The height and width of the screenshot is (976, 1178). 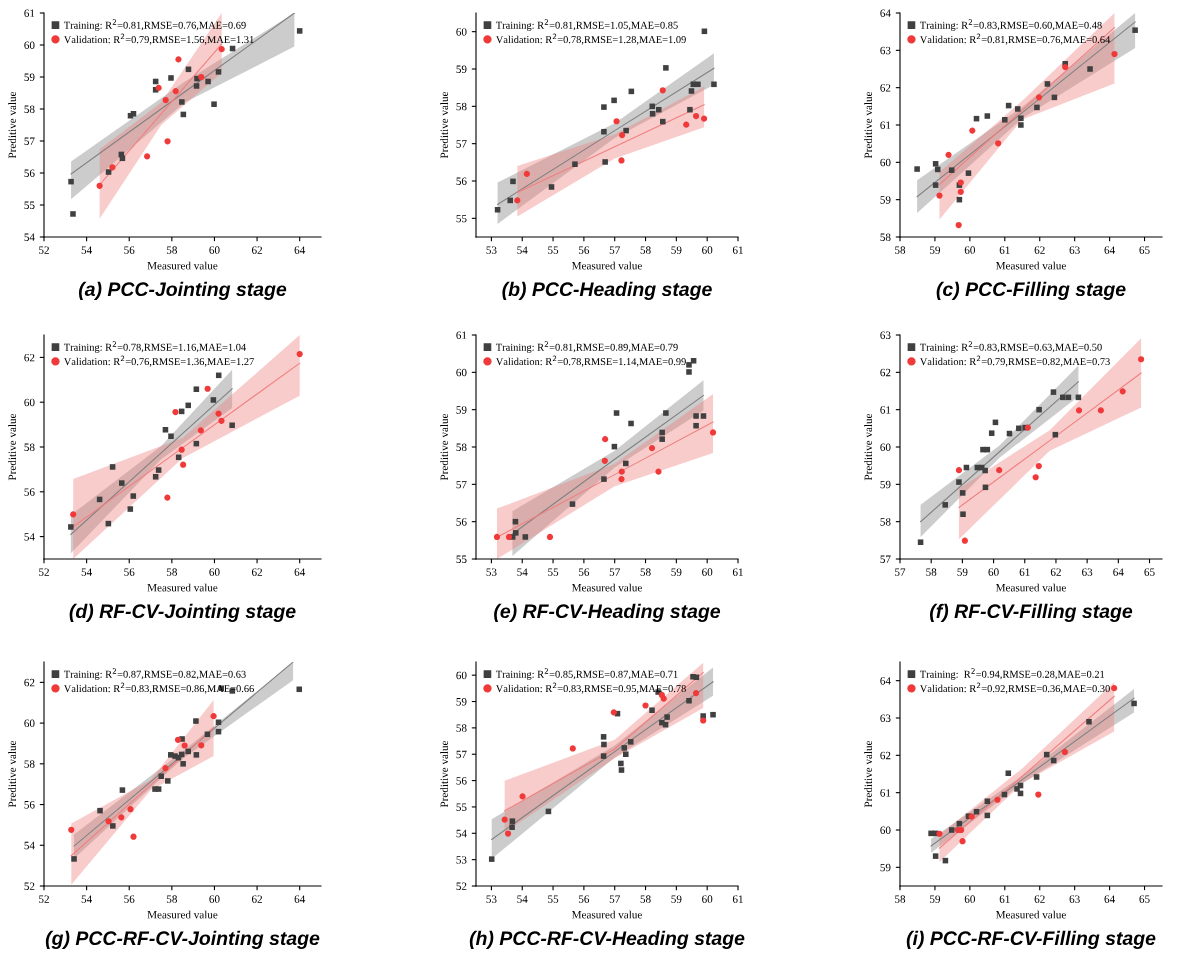 What do you see at coordinates (29, 845) in the screenshot?
I see `y-tick-label: 54` at bounding box center [29, 845].